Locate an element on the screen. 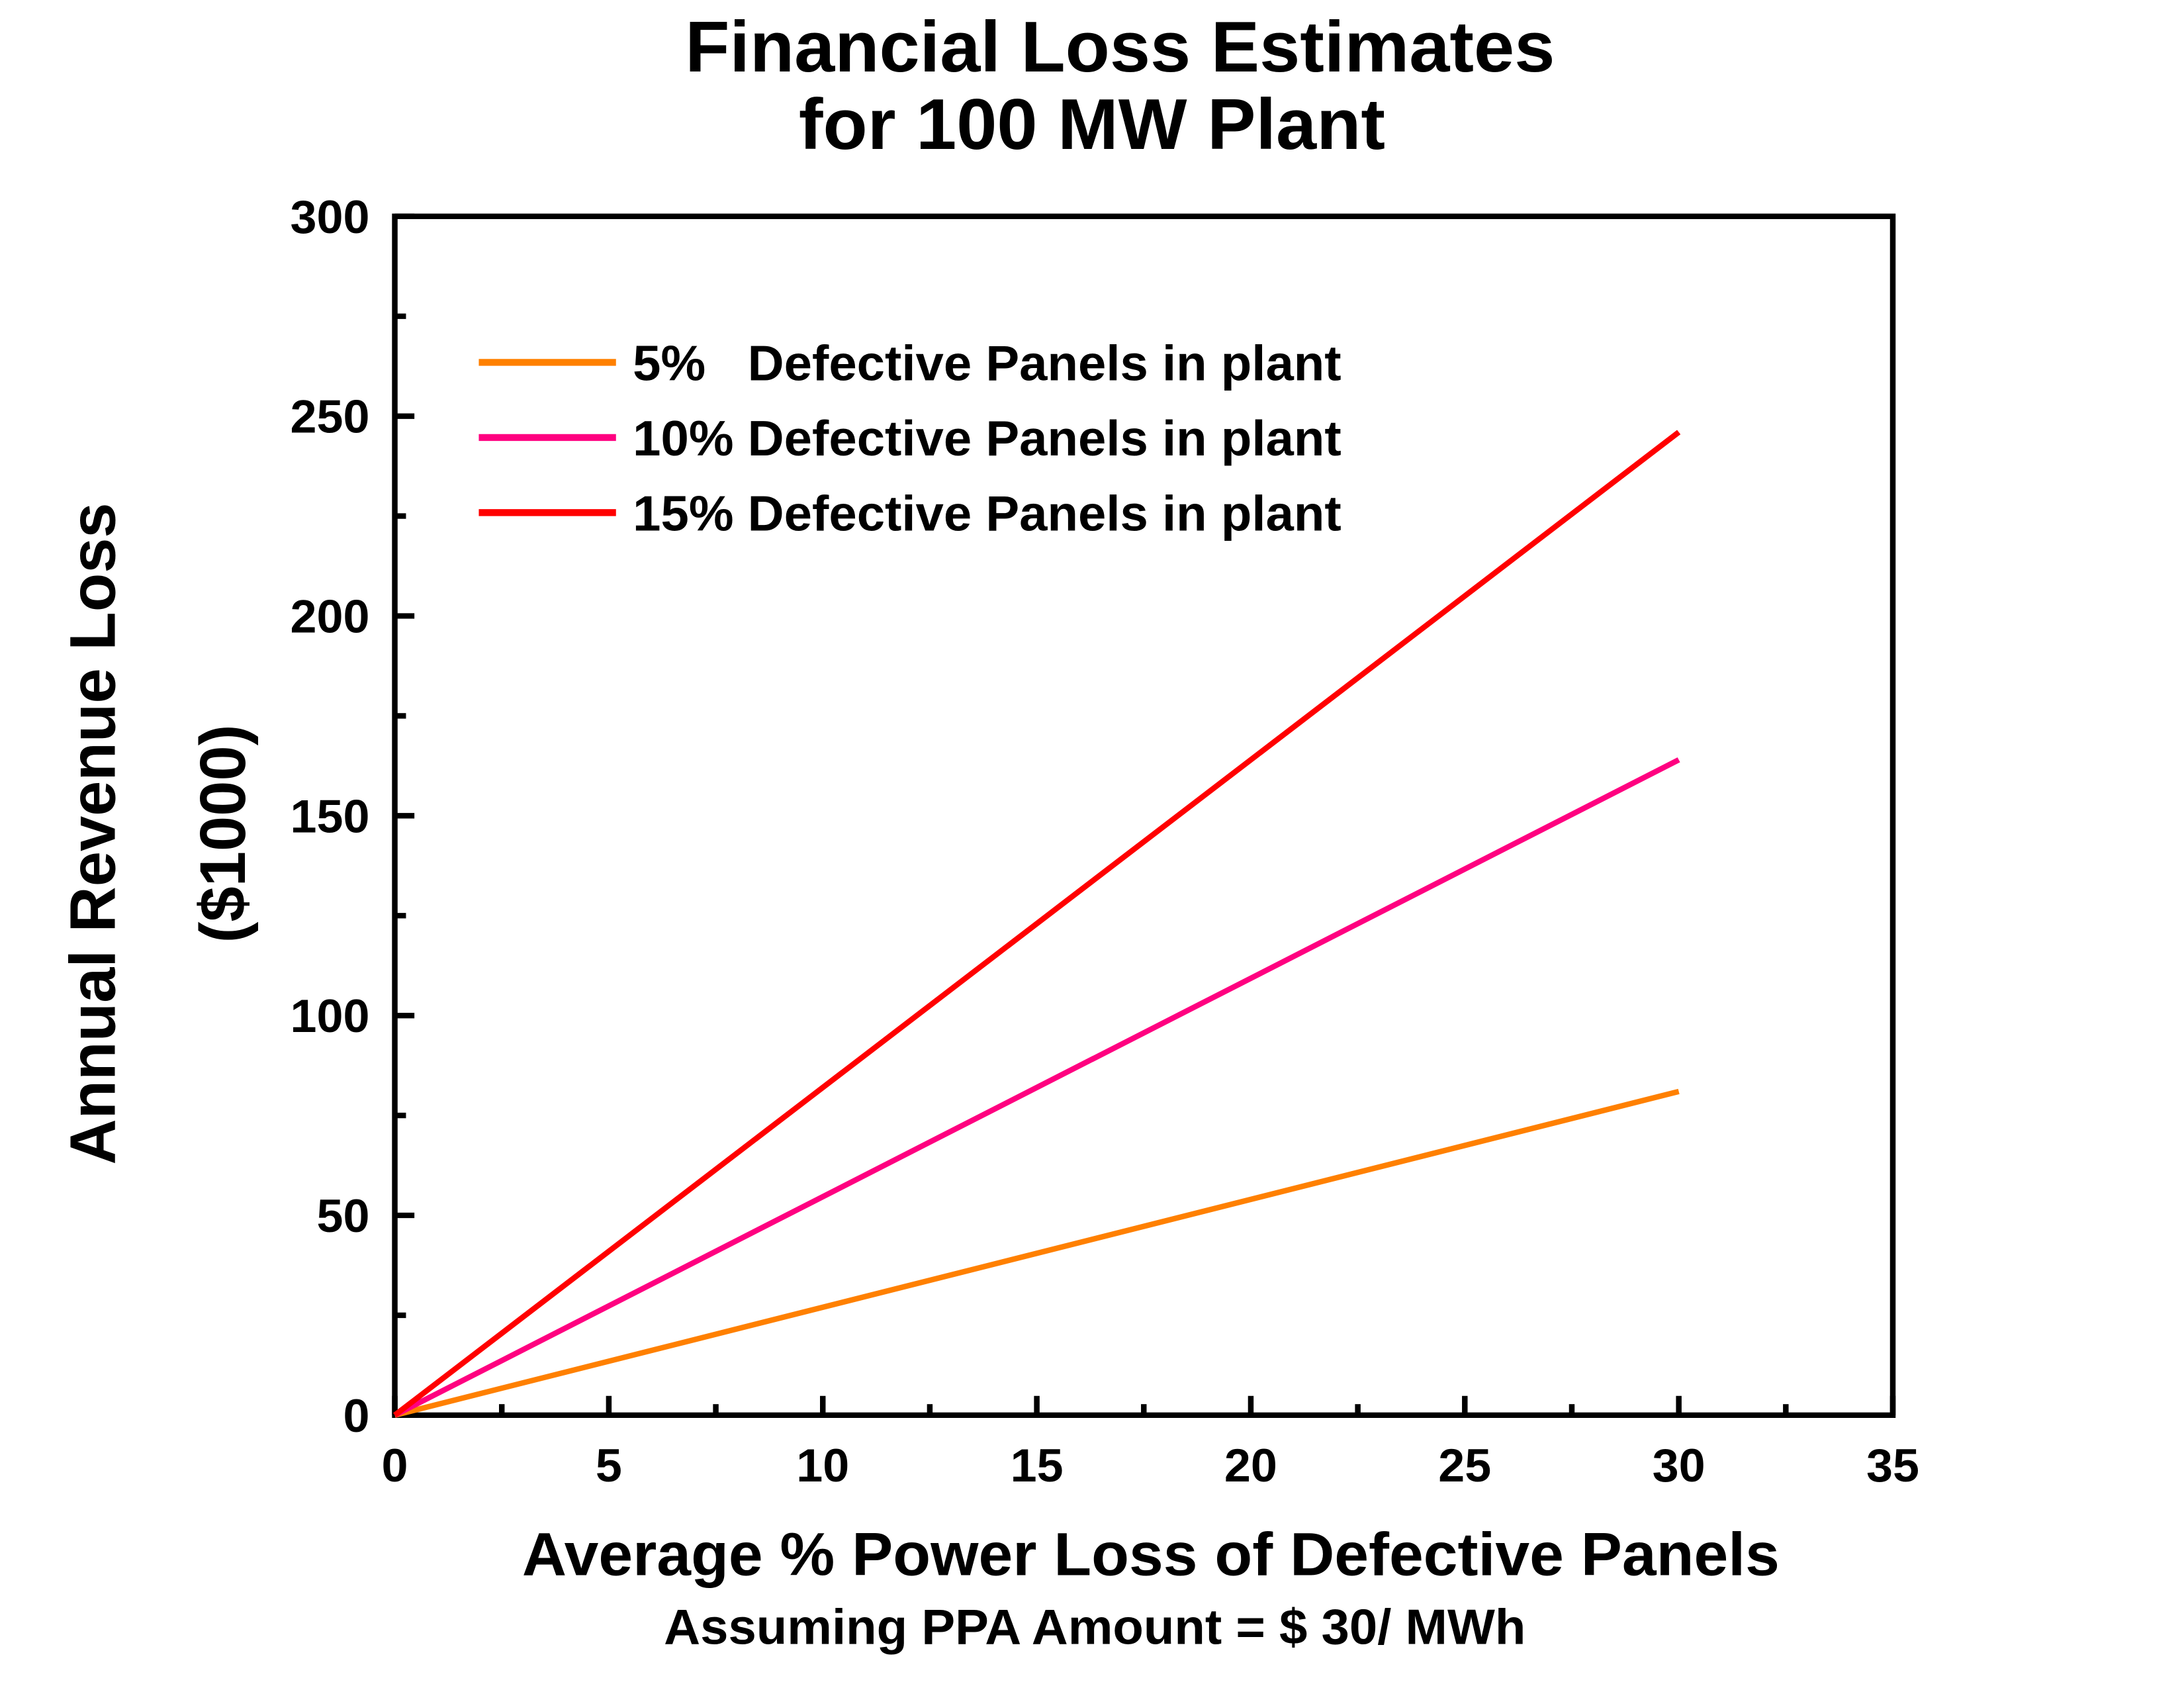 The image size is (2184, 1688). y-tick-label: 50 is located at coordinates (343, 1216).